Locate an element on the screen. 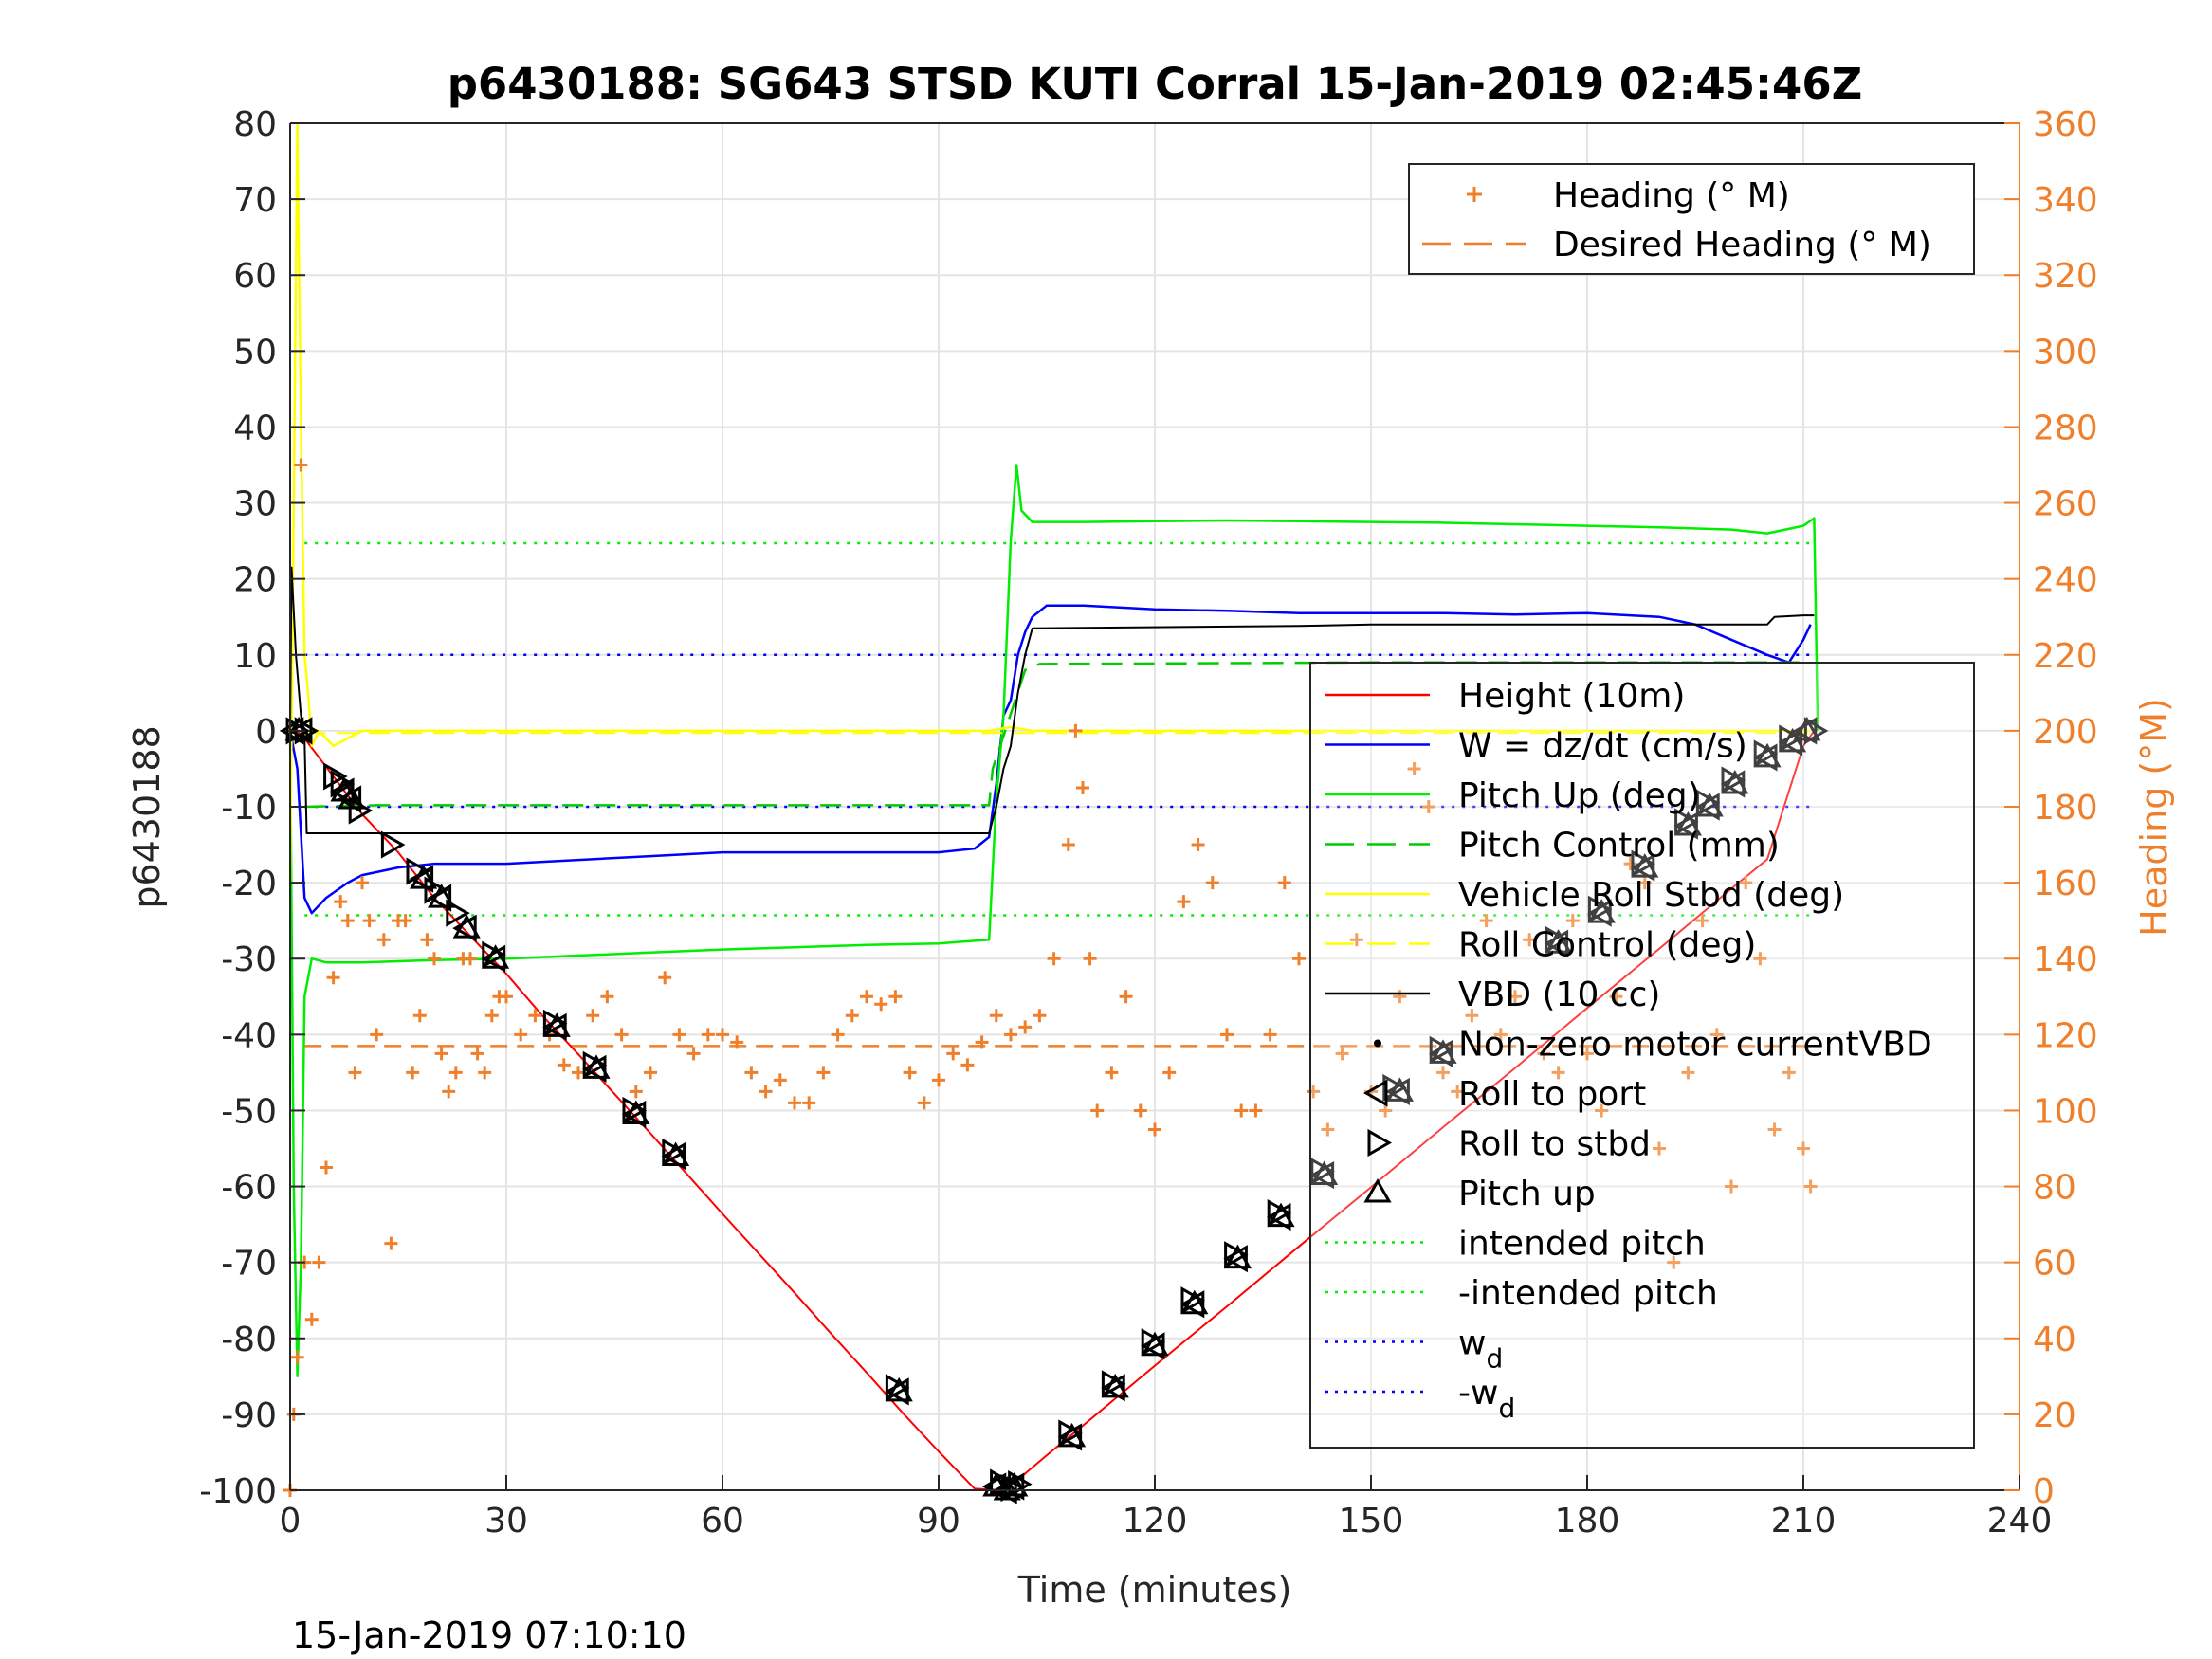 The height and width of the screenshot is (1659, 2212). x-tick-label: 90 is located at coordinates (938, 1521).